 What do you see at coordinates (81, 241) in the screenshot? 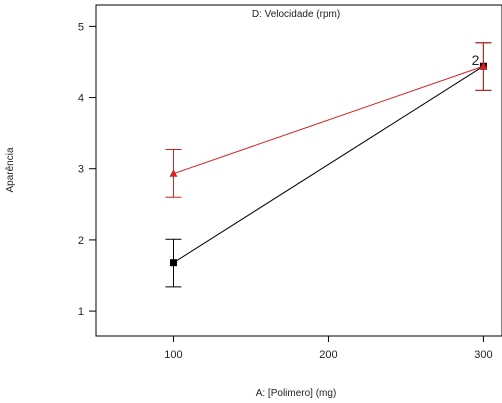
I see `y-tick-label: 2` at bounding box center [81, 241].